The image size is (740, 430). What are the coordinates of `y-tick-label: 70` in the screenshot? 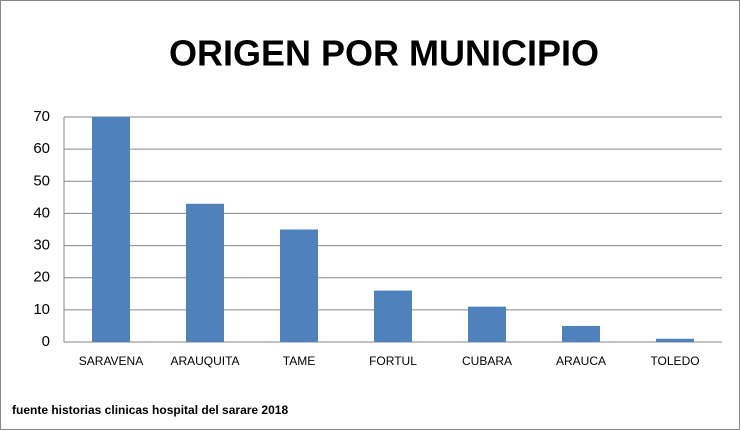 It's located at (41, 116).